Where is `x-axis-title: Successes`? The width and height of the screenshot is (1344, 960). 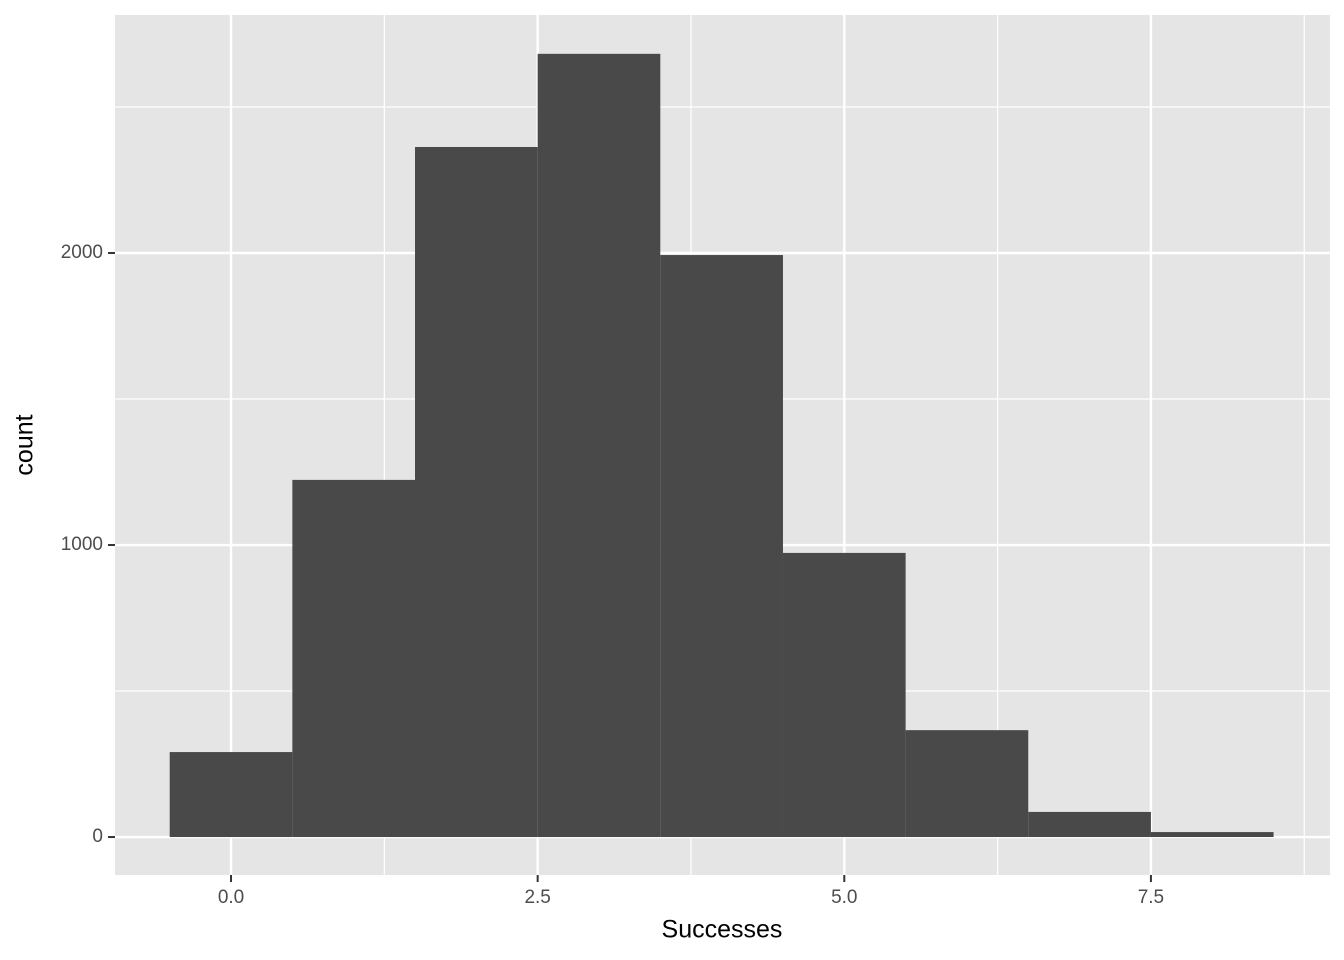
x-axis-title: Successes is located at coordinates (722, 930).